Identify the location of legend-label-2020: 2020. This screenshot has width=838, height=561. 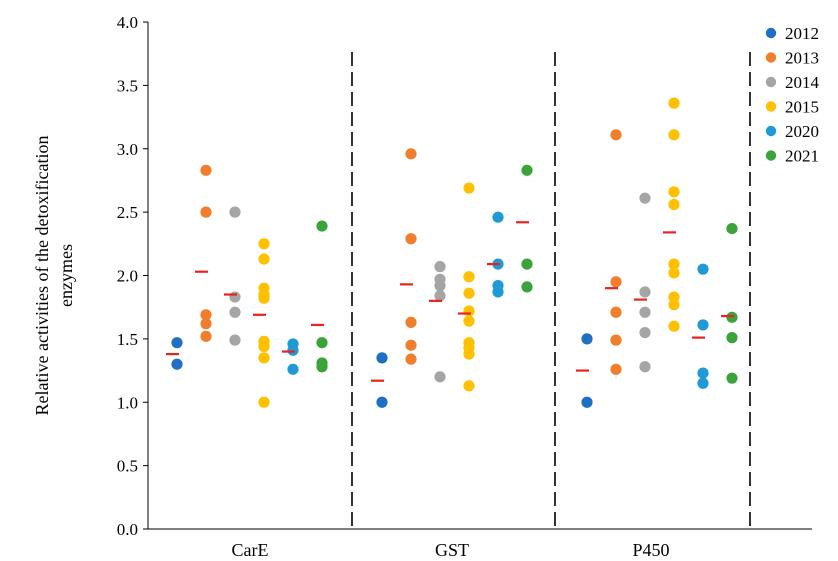
(802, 131).